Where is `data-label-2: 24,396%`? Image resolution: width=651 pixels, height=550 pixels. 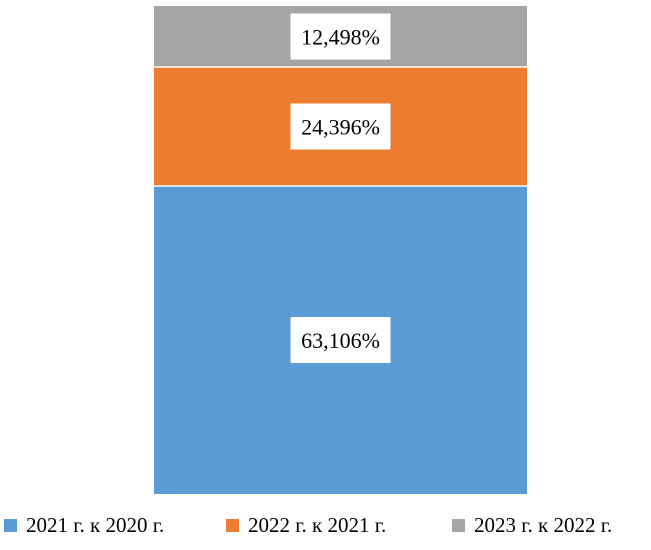 data-label-2: 24,396% is located at coordinates (340, 127).